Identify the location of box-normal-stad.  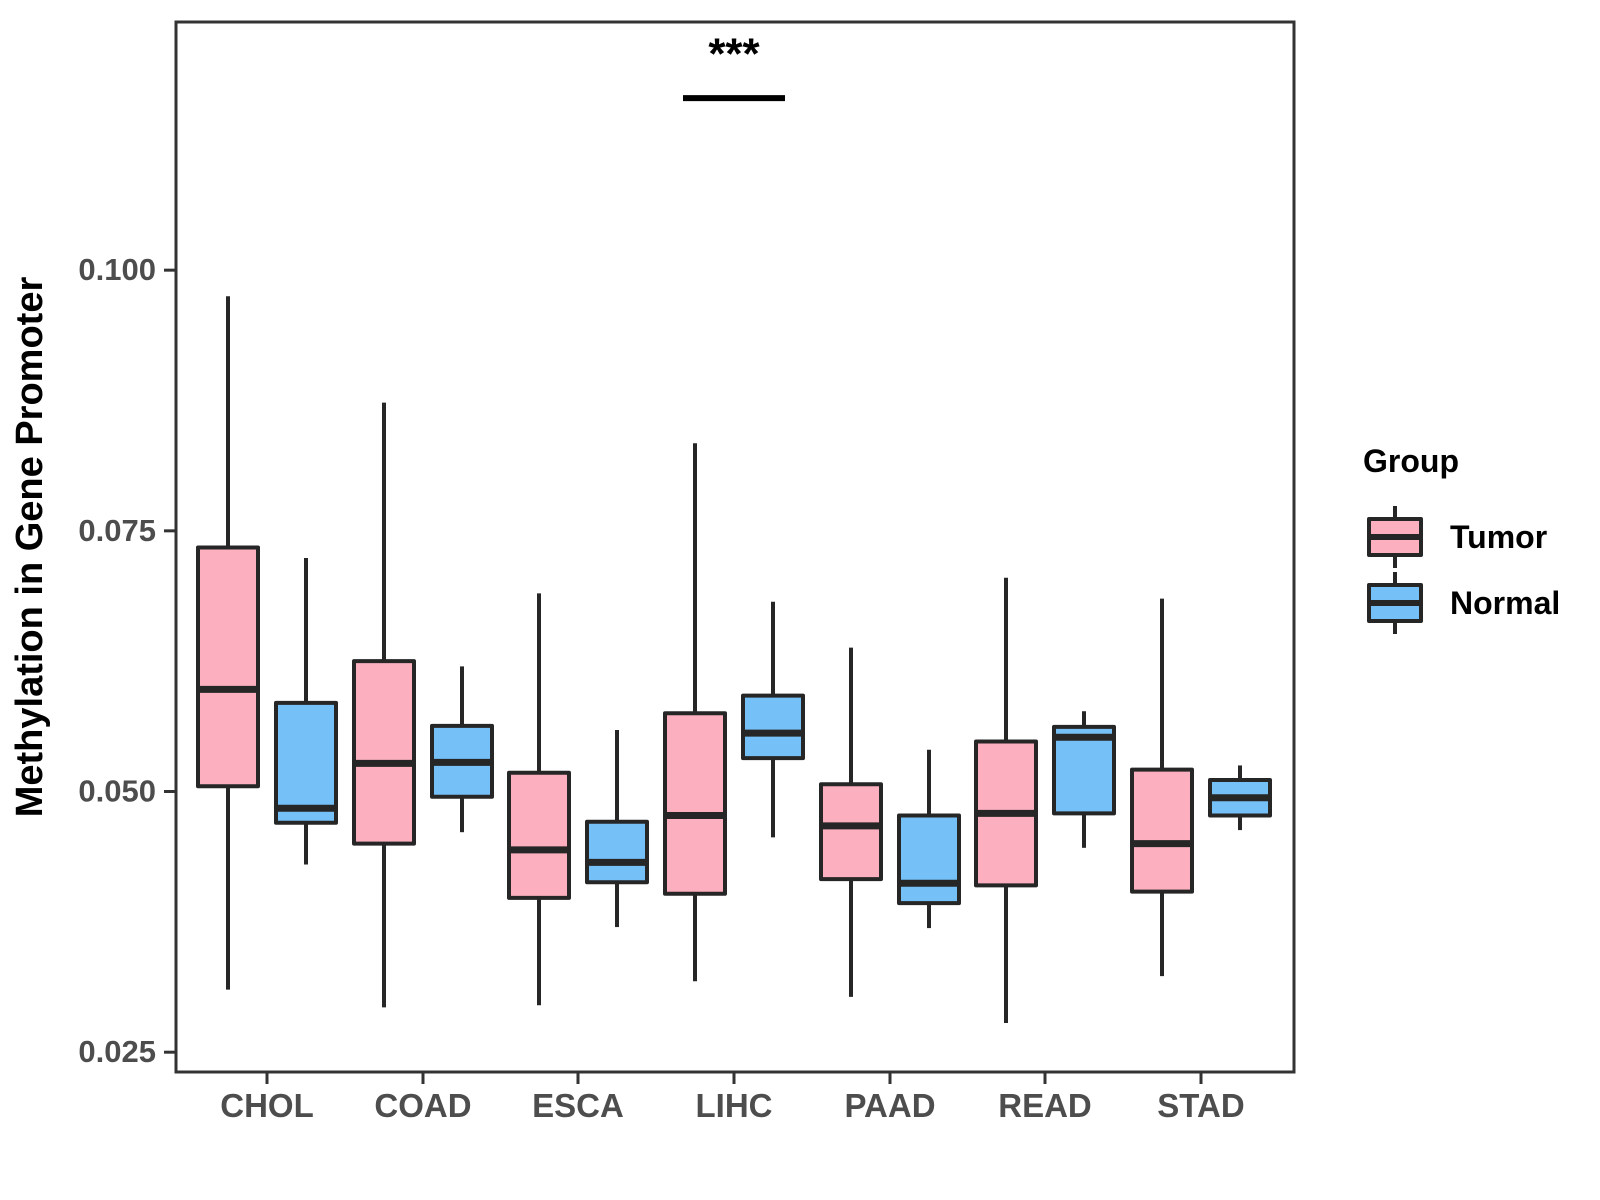
(1240, 798).